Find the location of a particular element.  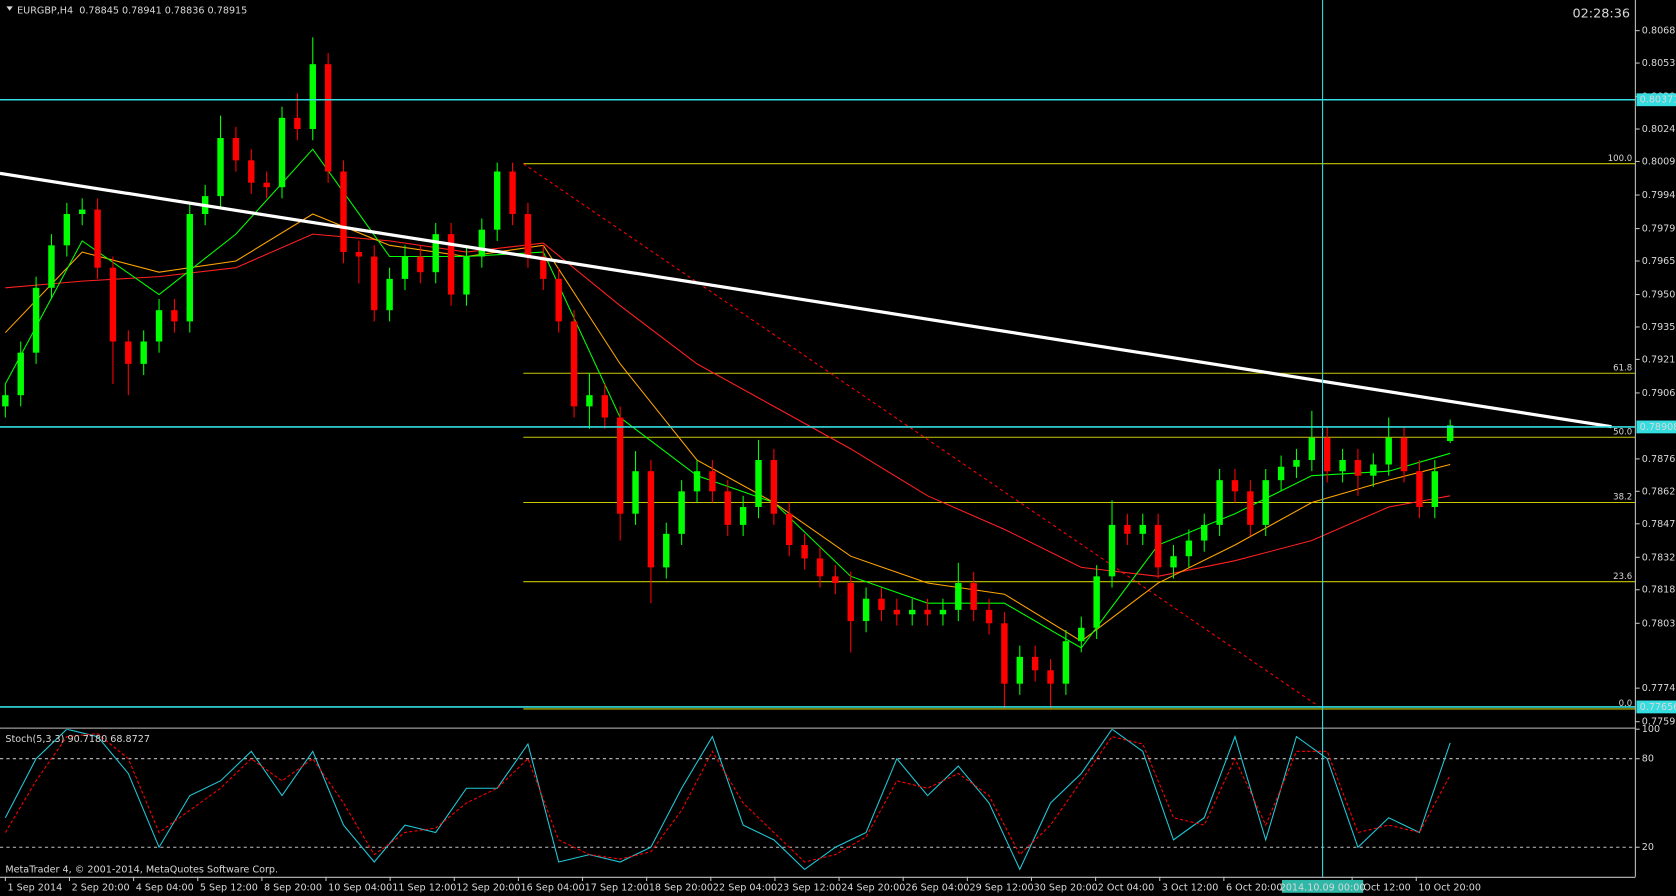

x-tick-label: 3 Oct 12:00 is located at coordinates (1190, 887).